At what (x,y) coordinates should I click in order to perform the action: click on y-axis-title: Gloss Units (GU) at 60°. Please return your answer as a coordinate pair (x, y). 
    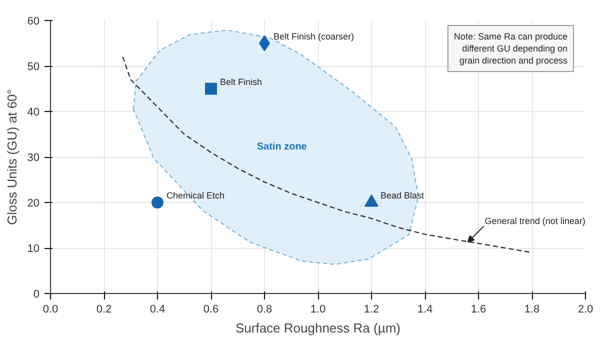
    Looking at the image, I should click on (12, 157).